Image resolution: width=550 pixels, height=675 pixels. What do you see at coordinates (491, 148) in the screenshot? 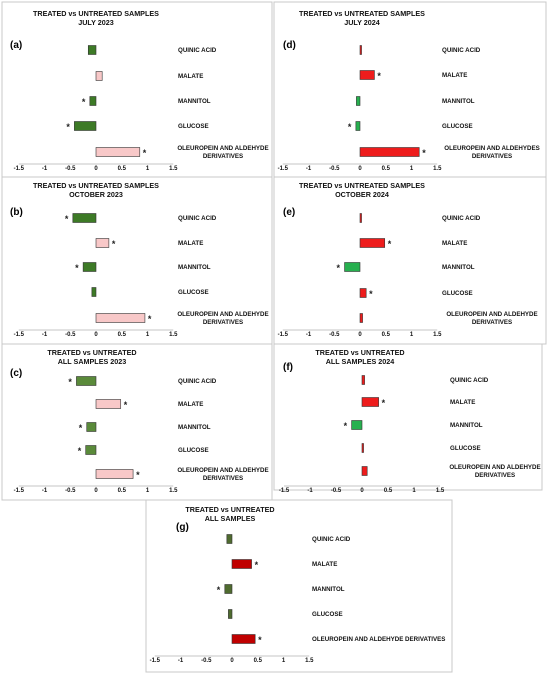
I see `category-label: OLEUROPEIN AND ALDEHYDES` at bounding box center [491, 148].